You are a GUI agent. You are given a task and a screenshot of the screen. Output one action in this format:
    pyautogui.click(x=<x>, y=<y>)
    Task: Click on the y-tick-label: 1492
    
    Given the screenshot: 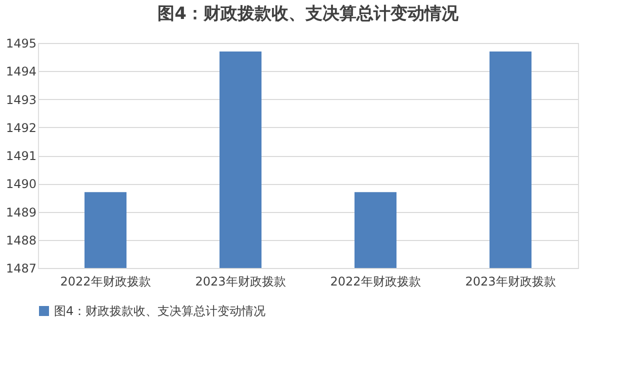 What is the action you would take?
    pyautogui.click(x=21, y=127)
    